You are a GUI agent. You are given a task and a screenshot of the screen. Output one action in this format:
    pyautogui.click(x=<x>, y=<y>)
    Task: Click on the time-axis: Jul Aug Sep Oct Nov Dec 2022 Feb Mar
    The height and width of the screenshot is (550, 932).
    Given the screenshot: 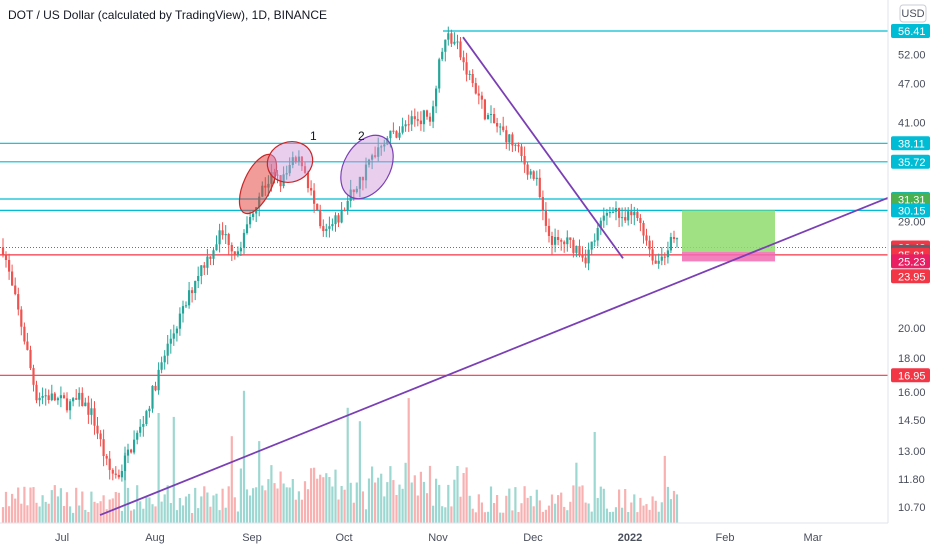 What is the action you would take?
    pyautogui.click(x=439, y=538)
    